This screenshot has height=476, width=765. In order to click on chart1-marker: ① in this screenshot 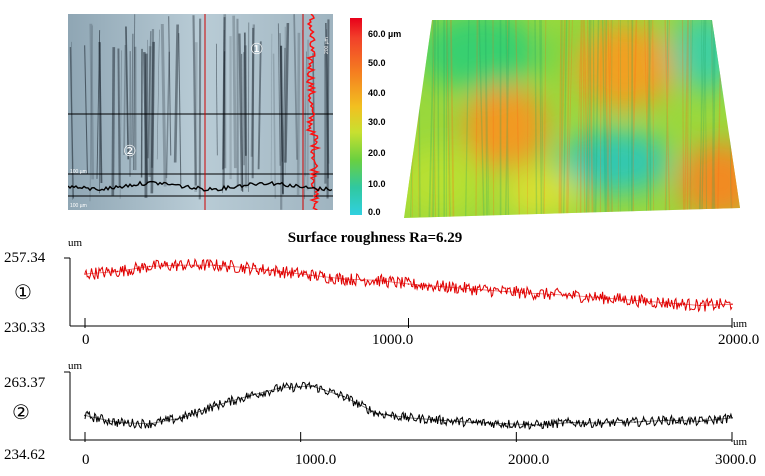, I will do `click(23, 292)`.